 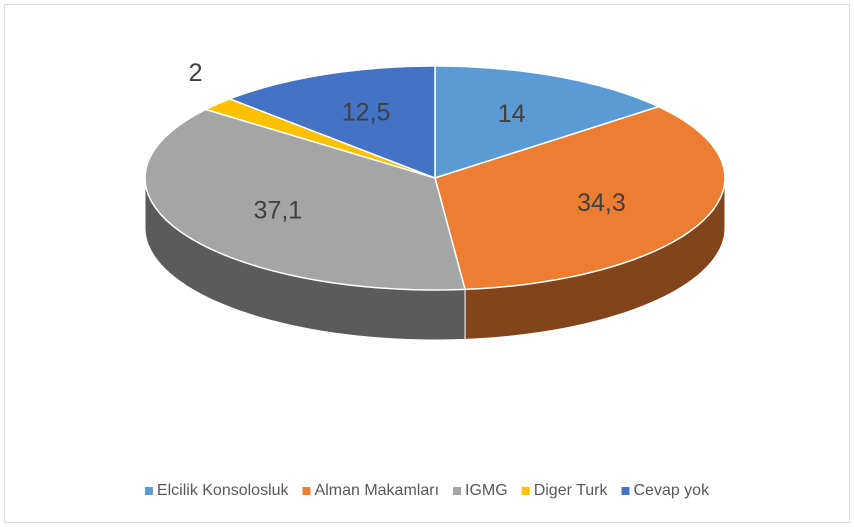 I want to click on legend-label: Cevap yok, so click(x=671, y=490).